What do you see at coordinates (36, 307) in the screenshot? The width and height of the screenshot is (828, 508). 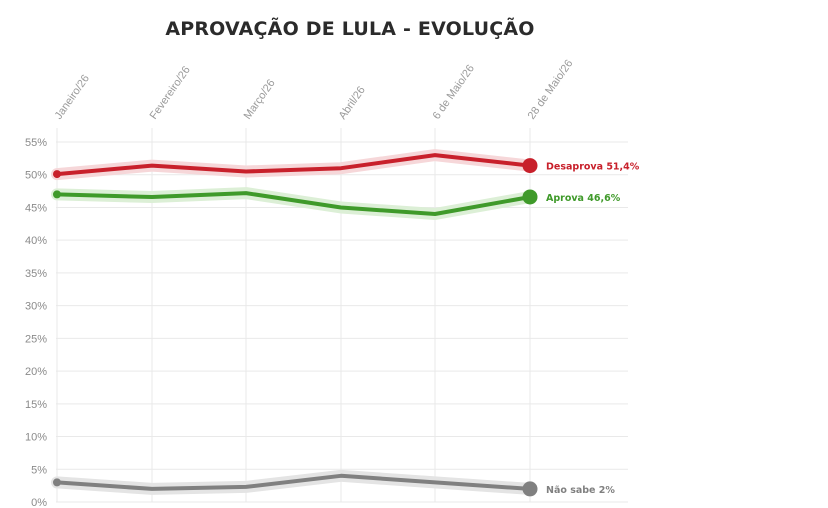 I see `y-tick-label: 30%` at bounding box center [36, 307].